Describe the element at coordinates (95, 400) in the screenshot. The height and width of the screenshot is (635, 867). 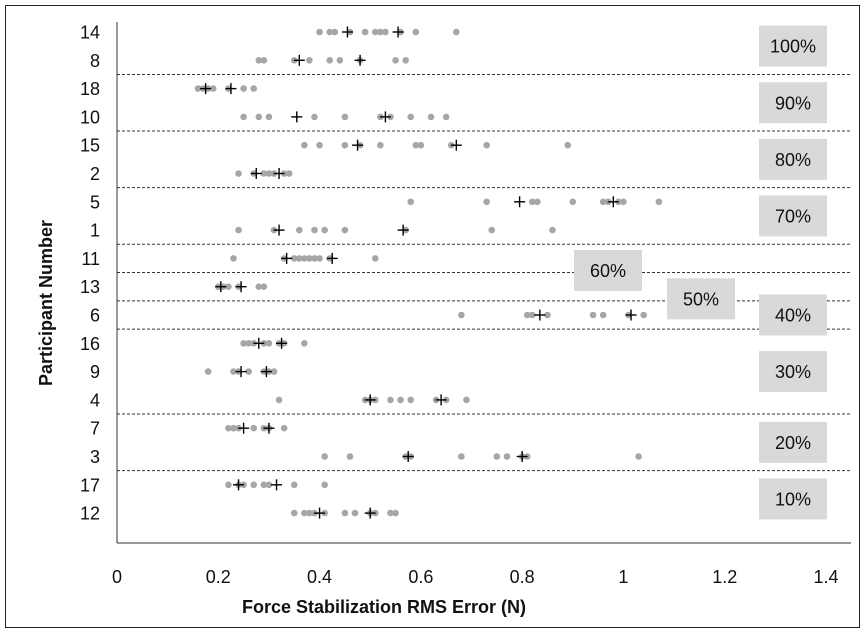
I see `y-tick-label: 4` at that location.